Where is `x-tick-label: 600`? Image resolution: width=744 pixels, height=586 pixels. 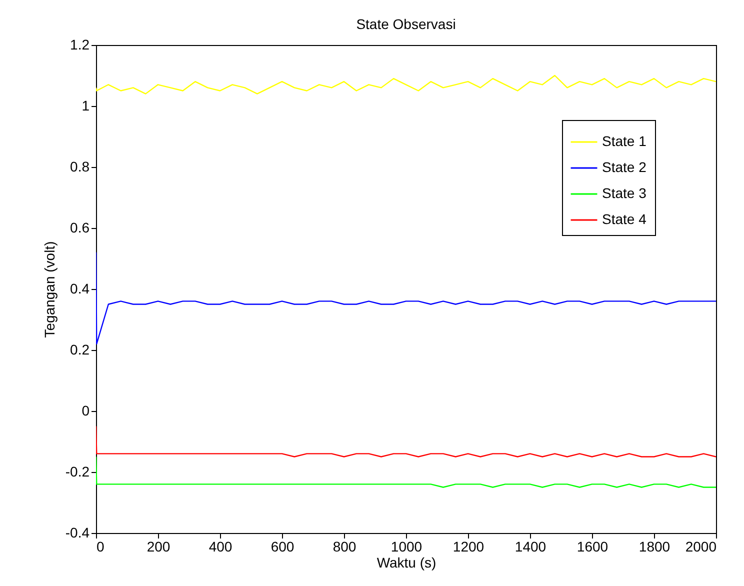
x-tick-label: 600 is located at coordinates (282, 546).